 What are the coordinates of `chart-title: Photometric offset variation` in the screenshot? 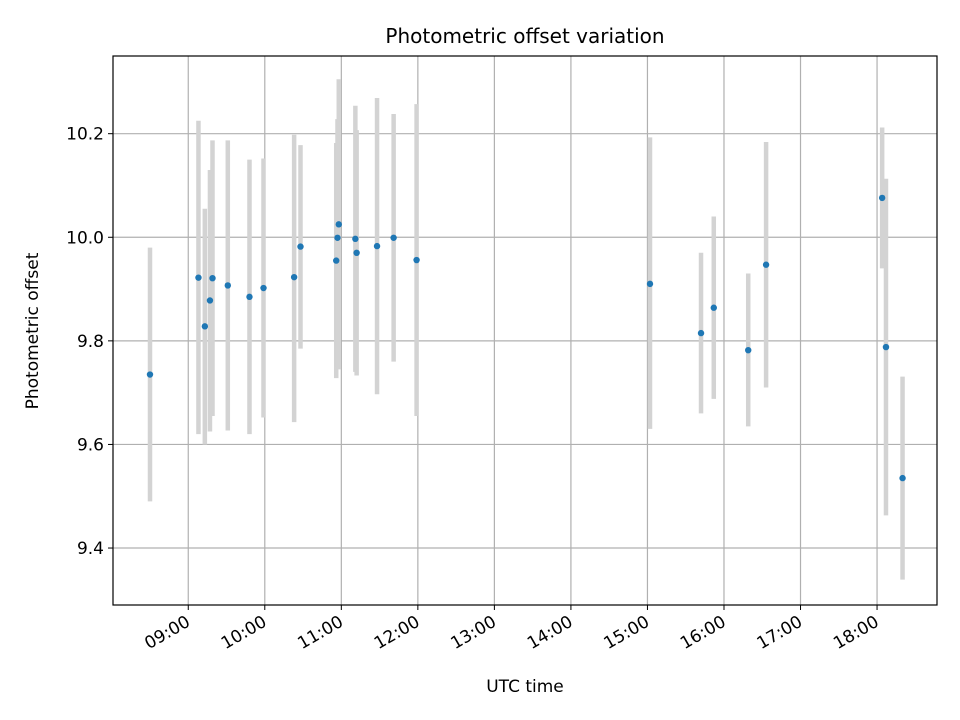 It's located at (524, 36).